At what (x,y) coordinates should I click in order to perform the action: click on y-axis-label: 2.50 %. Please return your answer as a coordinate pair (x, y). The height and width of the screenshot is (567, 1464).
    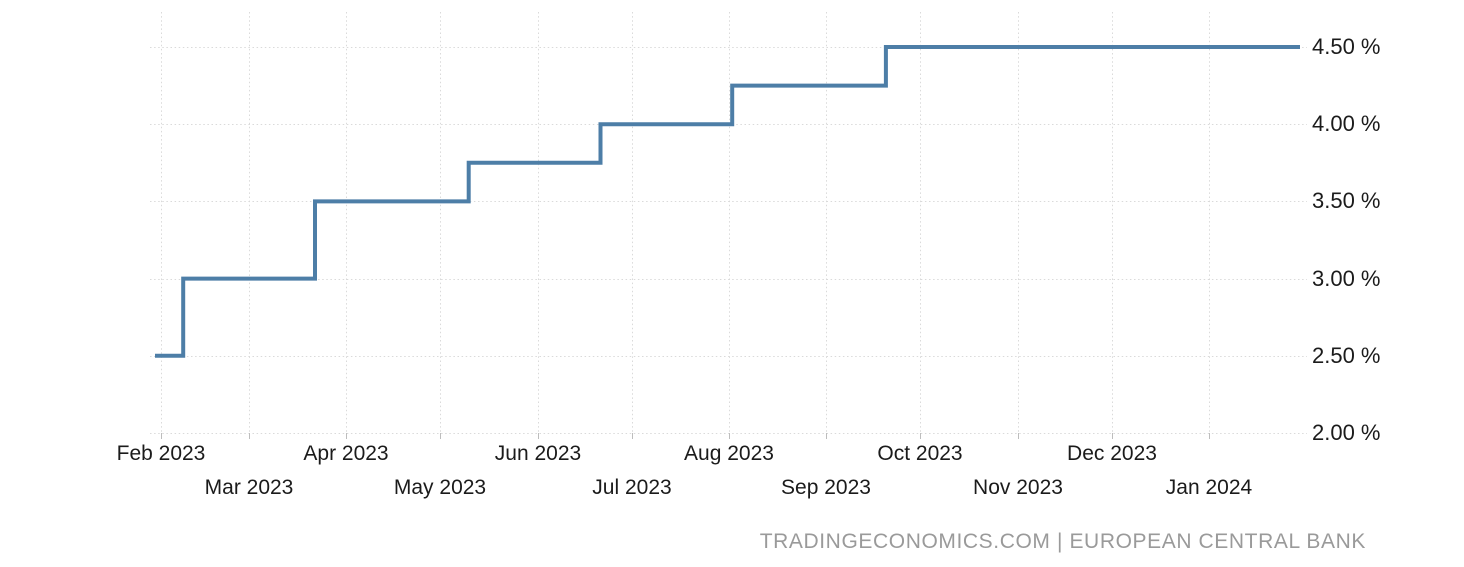
    Looking at the image, I should click on (1346, 355).